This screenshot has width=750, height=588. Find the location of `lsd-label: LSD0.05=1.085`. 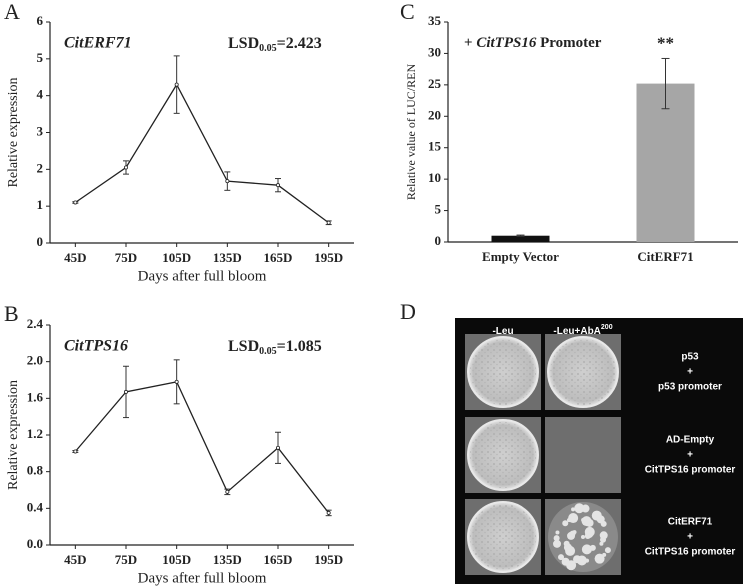

lsd-label: LSD0.05=1.085 is located at coordinates (275, 348).